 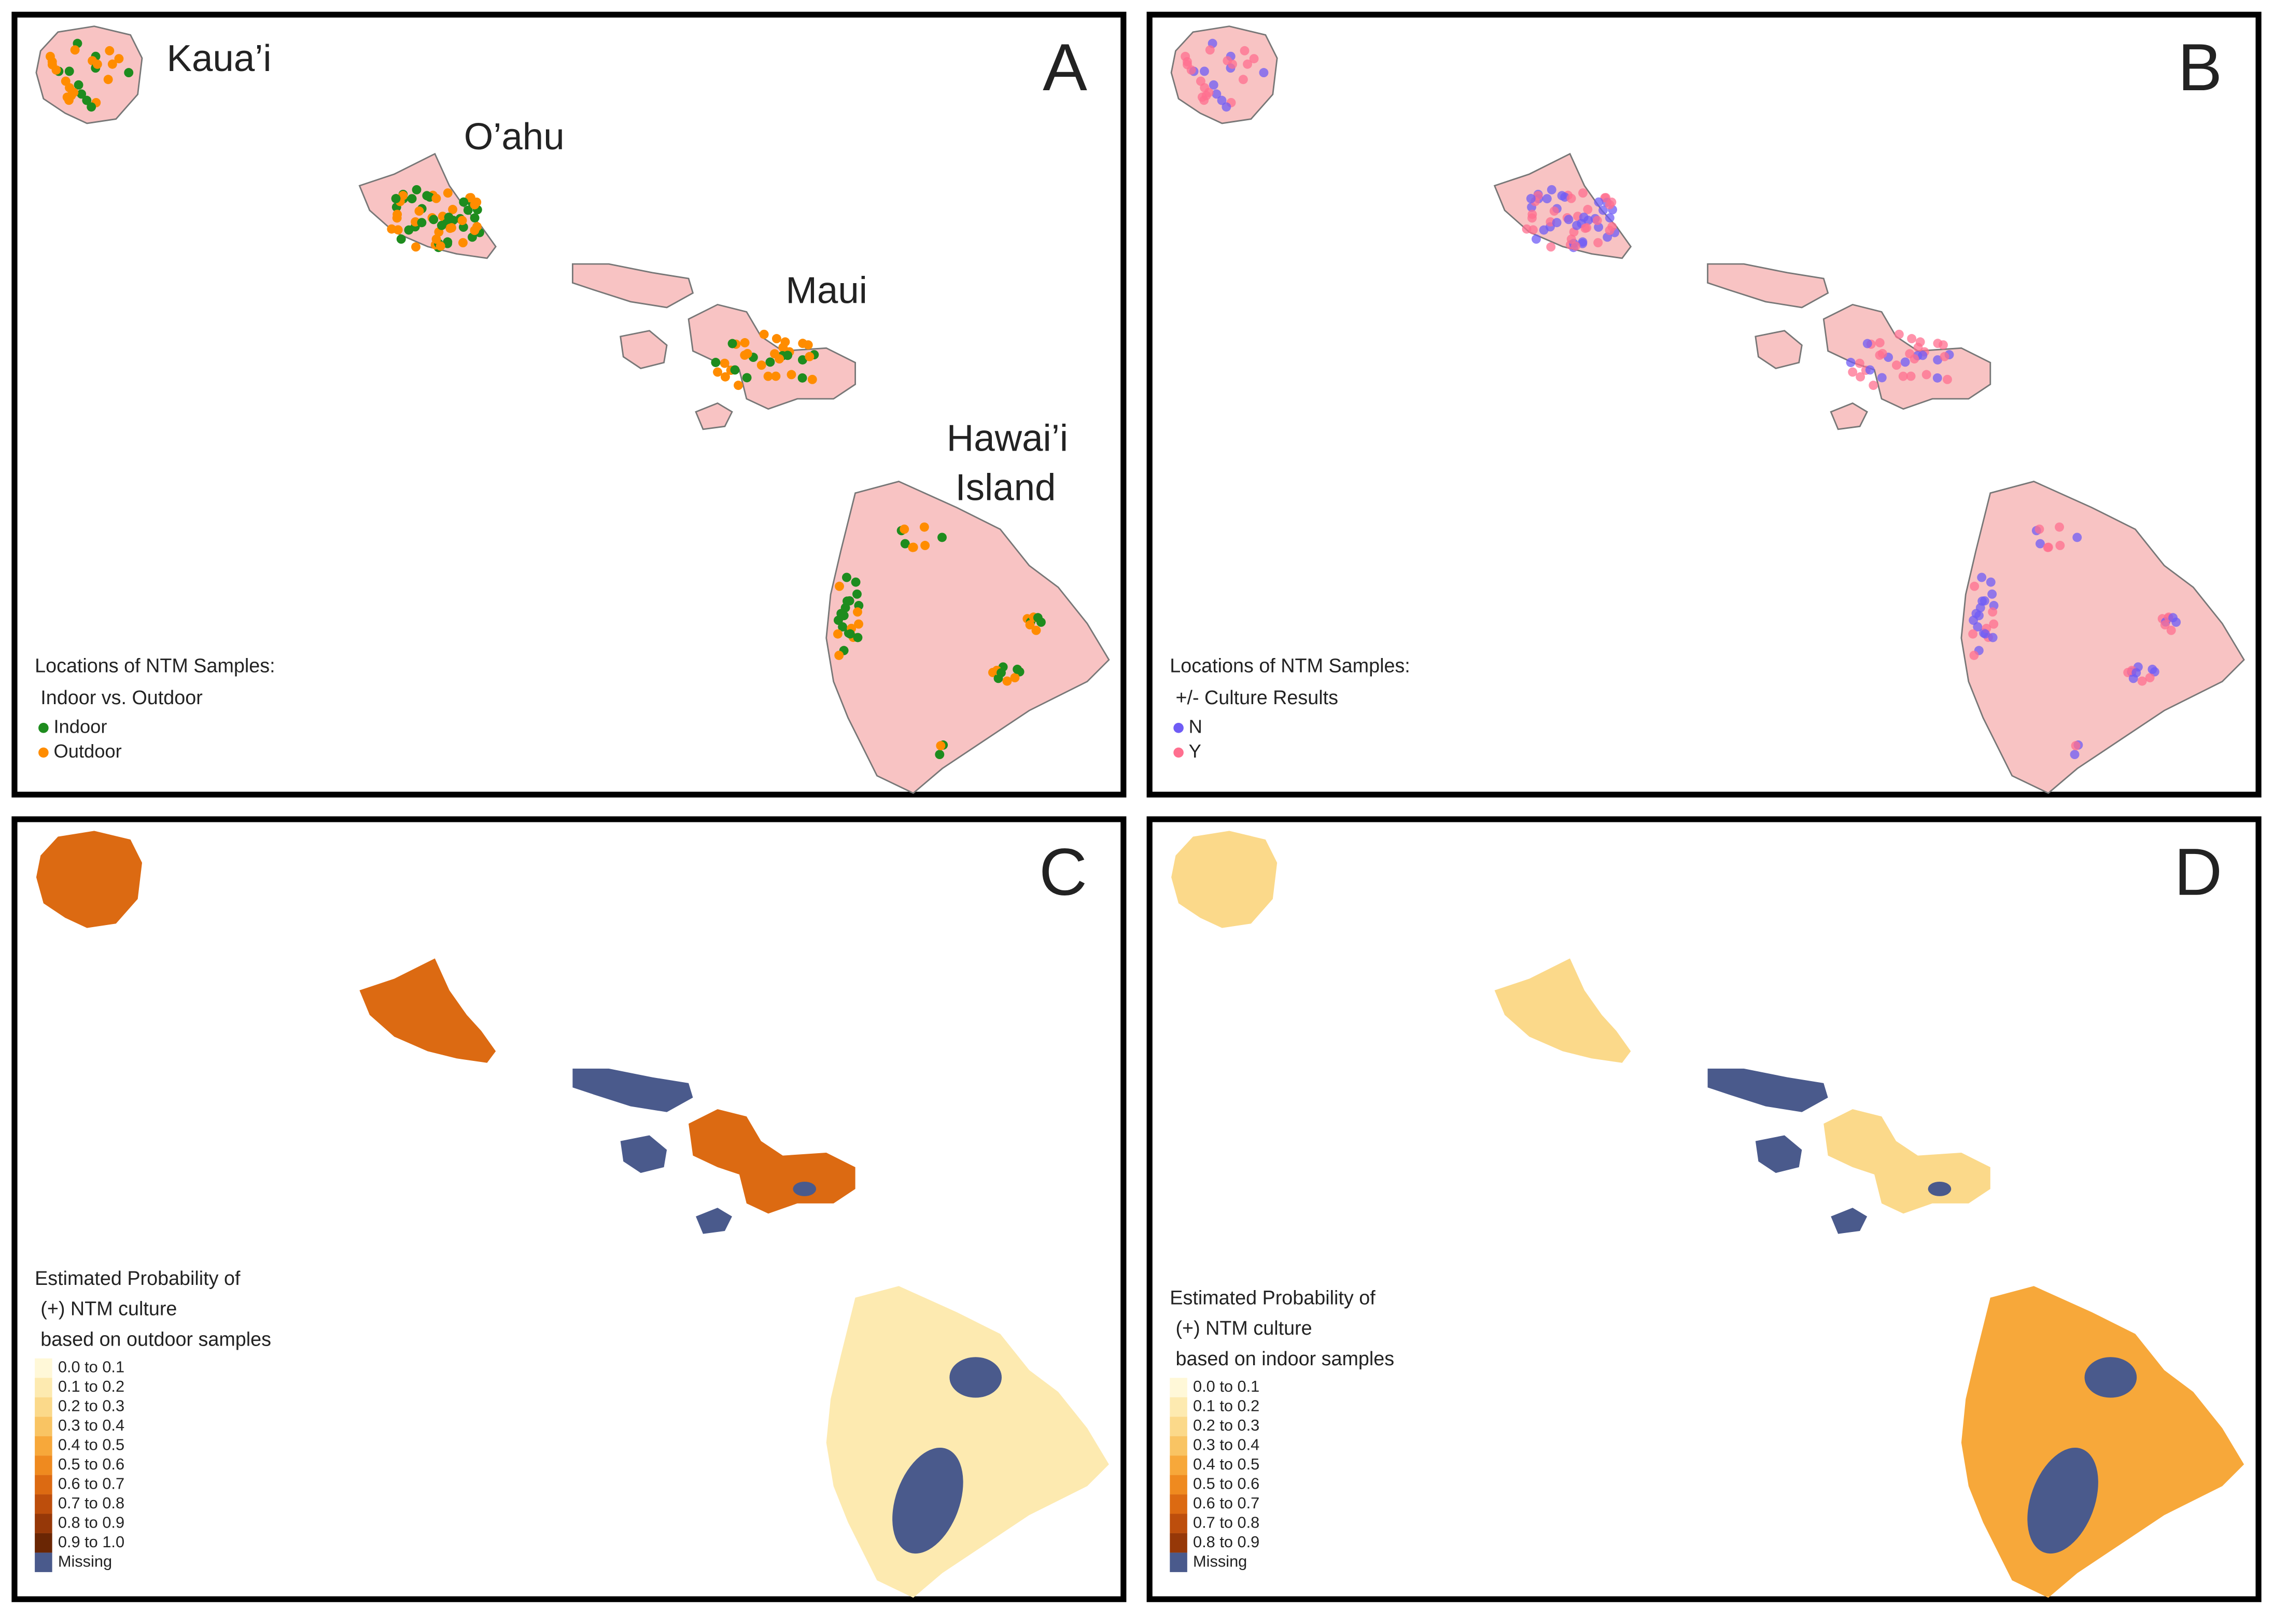 I want to click on legend-title: based on indoor samples, so click(x=1284, y=1358).